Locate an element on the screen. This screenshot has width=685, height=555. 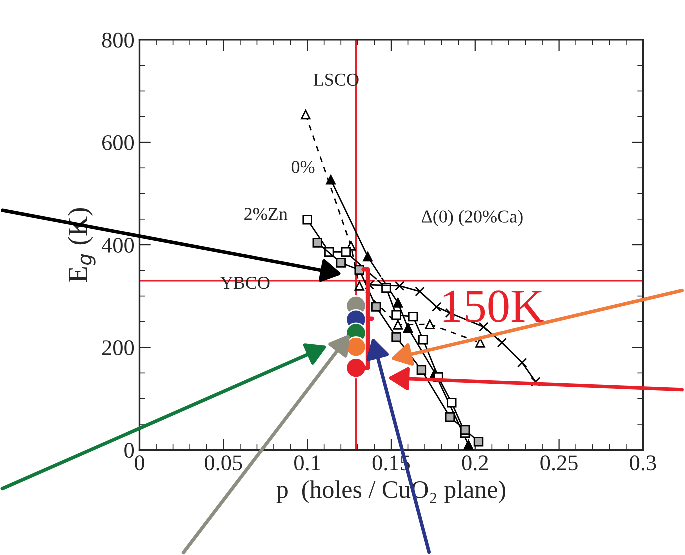
y-tick-label: 800 is located at coordinates (118, 40).